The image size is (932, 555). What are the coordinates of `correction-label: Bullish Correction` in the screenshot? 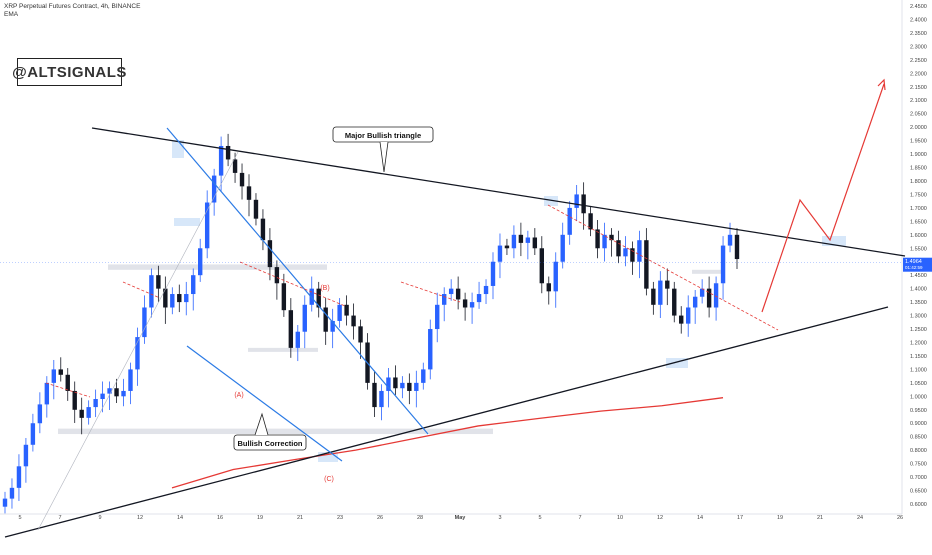 It's located at (269, 443).